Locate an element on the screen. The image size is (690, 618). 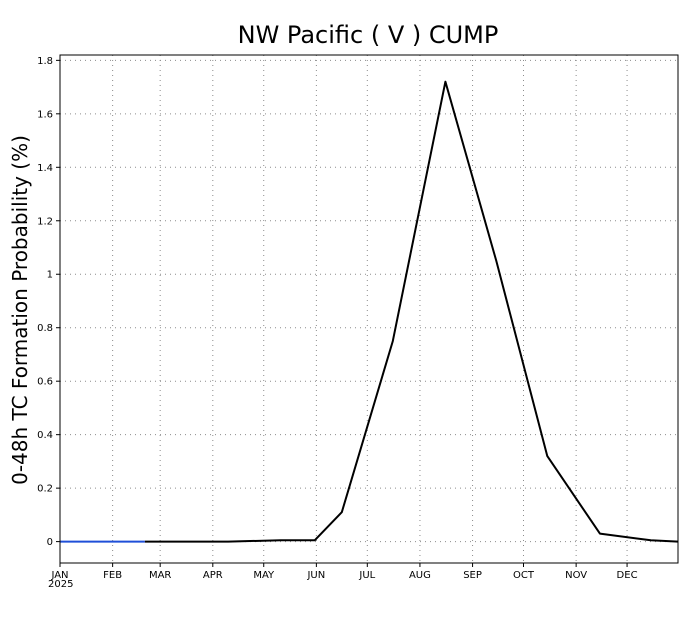
x-tick-label: SEP is located at coordinates (472, 575).